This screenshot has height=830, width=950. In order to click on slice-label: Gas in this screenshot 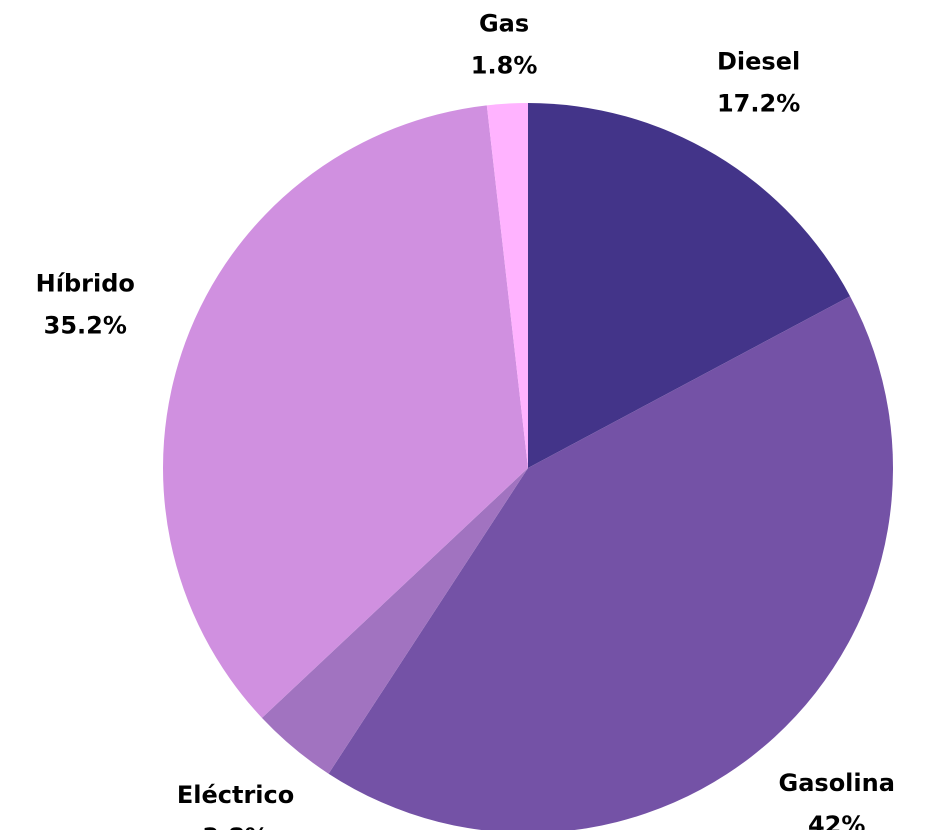, I will do `click(504, 24)`.